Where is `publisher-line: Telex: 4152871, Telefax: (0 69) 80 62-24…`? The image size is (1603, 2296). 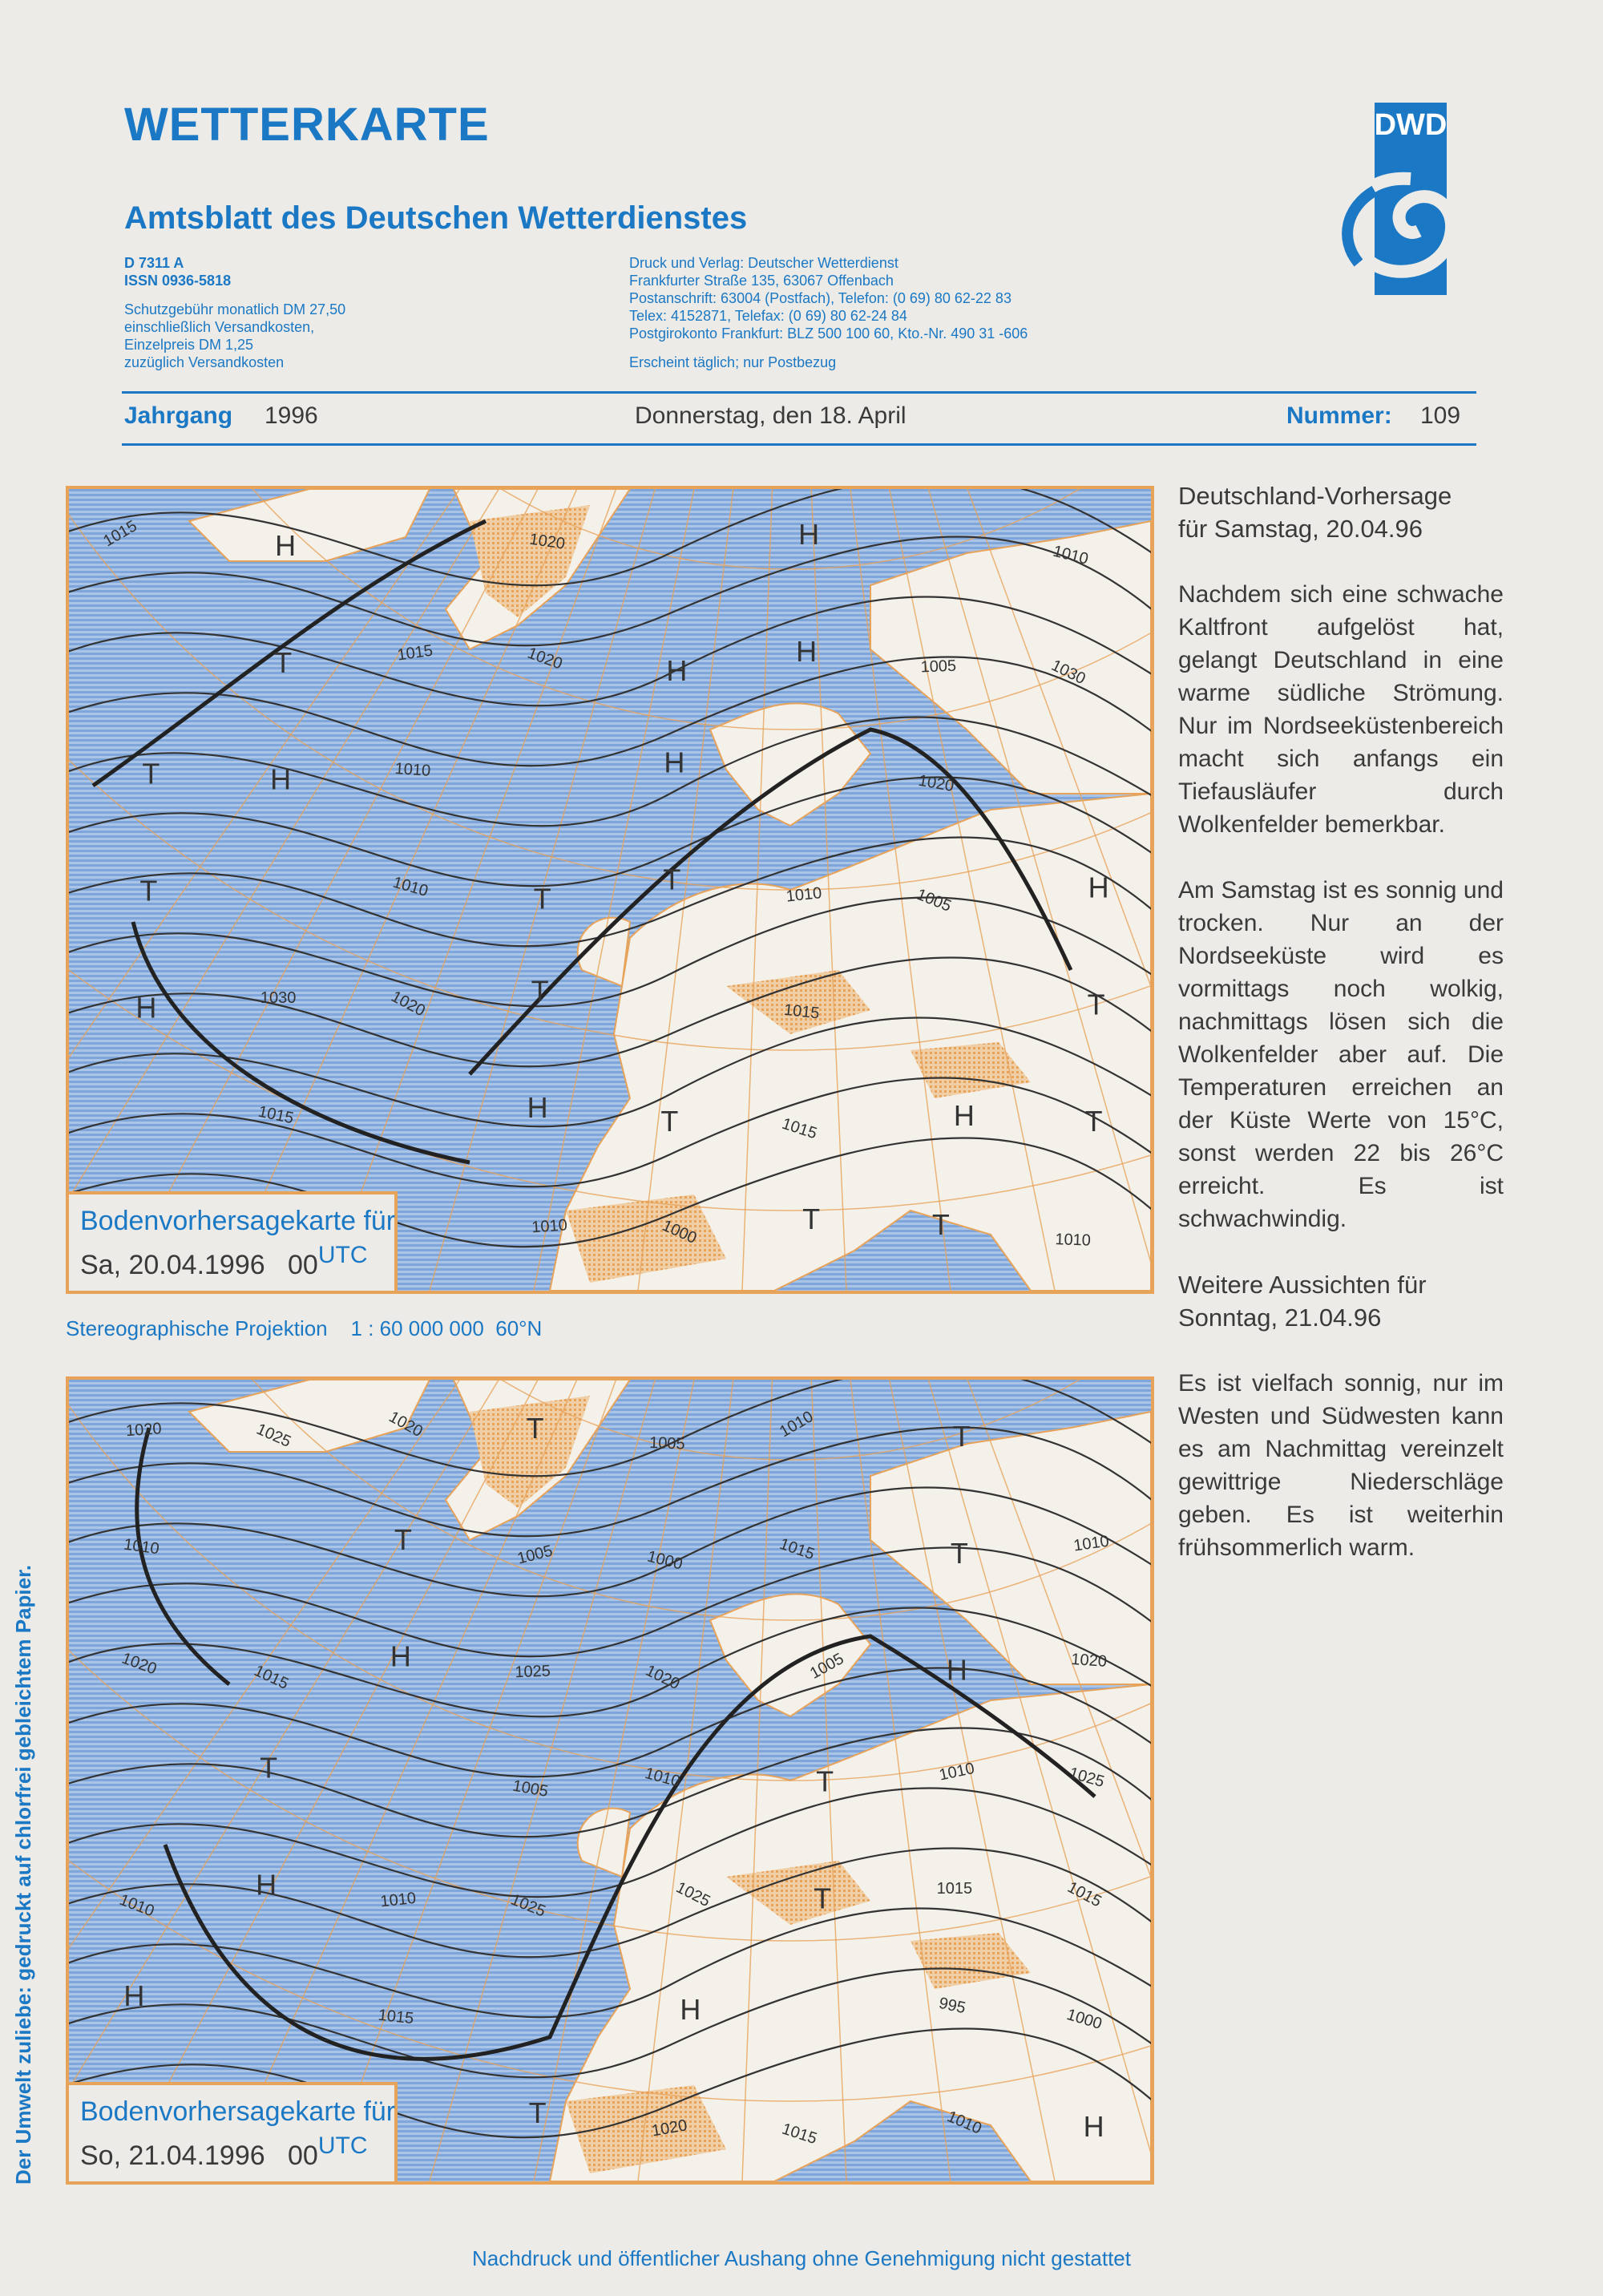 publisher-line: Telex: 4152871, Telefax: (0 69) 80 62-24… is located at coordinates (768, 316).